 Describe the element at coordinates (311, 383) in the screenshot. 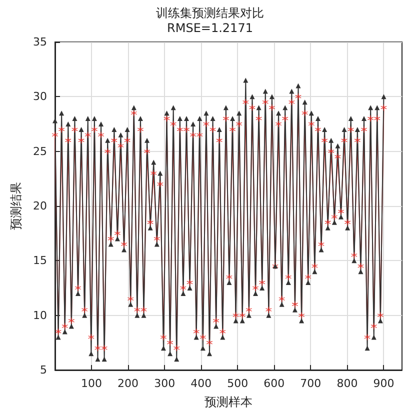

I see `x-tick-label: 700` at that location.